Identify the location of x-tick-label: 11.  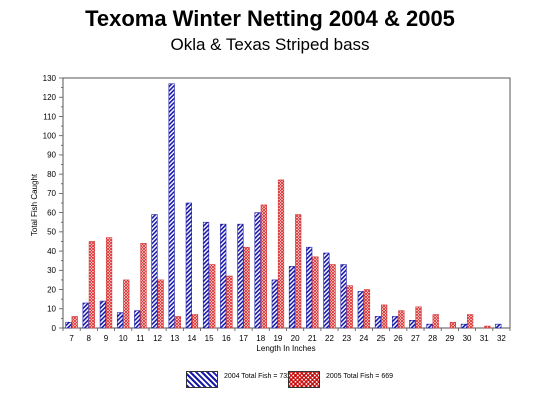
(140, 338).